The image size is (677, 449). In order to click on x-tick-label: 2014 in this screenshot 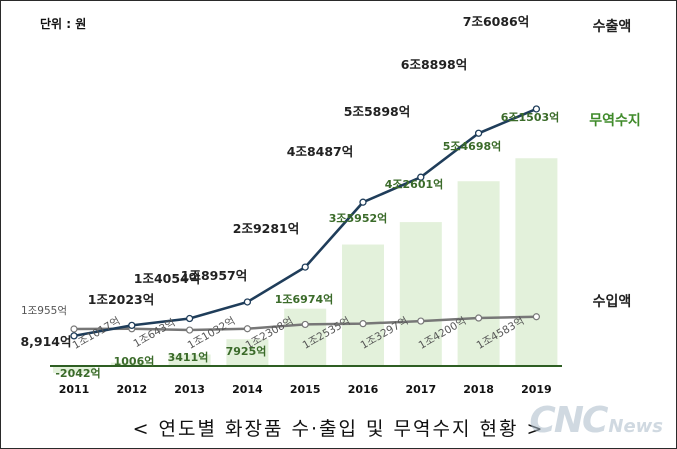, I will do `click(247, 389)`.